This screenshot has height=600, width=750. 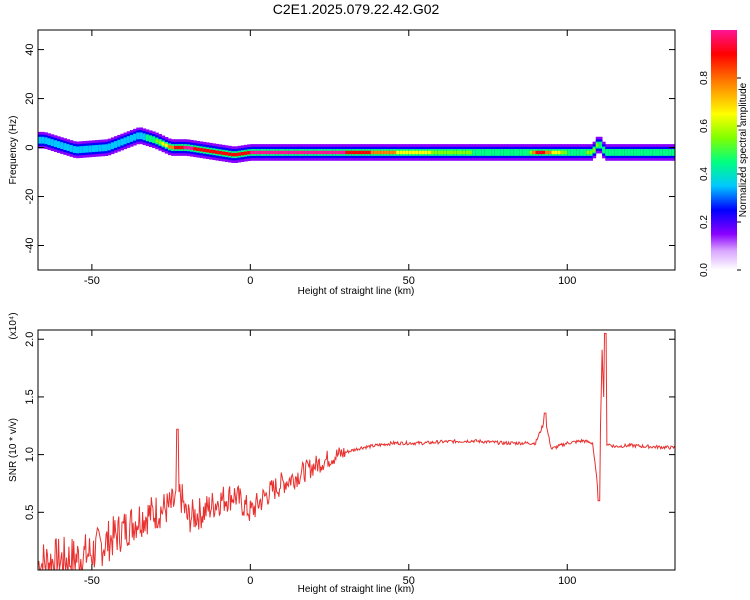 What do you see at coordinates (743, 149) in the screenshot?
I see `colorbar-label: Normalized spectral amplitude` at bounding box center [743, 149].